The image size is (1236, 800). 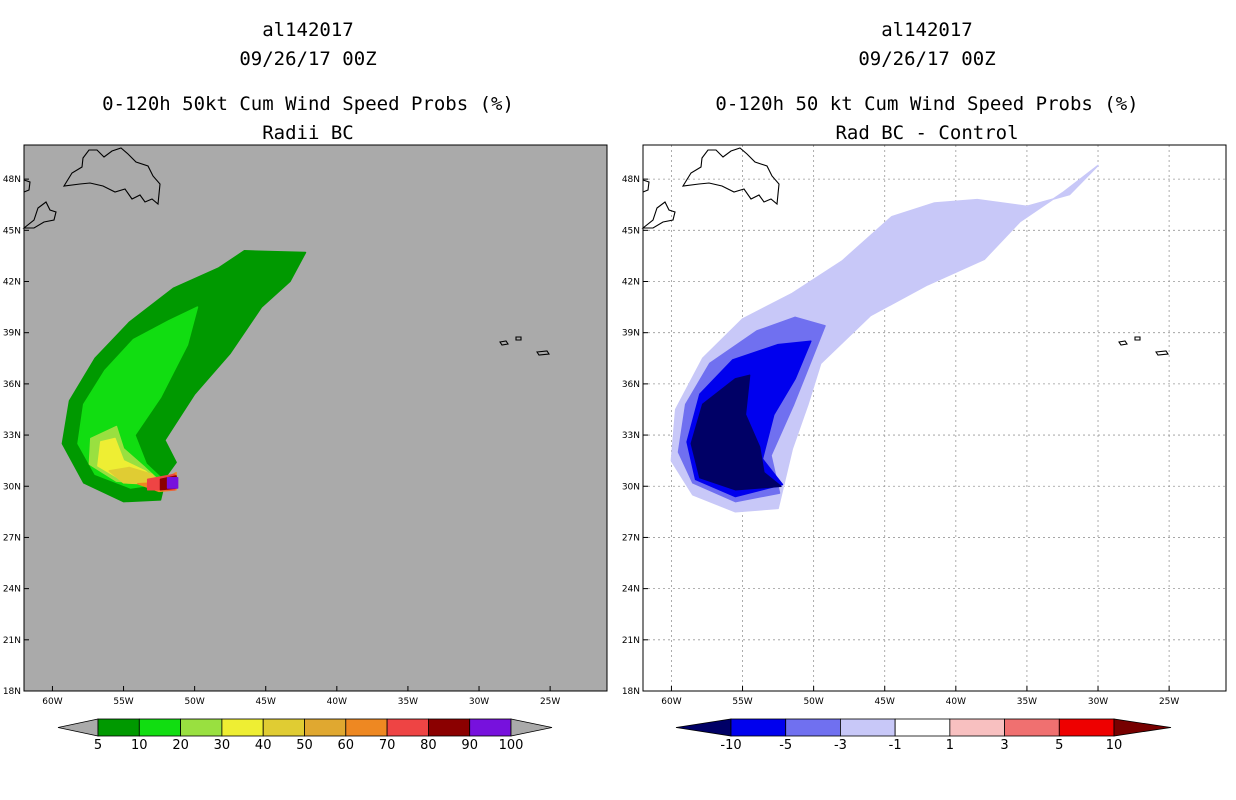 I want to click on colorbar-label: 90, so click(x=469, y=745).